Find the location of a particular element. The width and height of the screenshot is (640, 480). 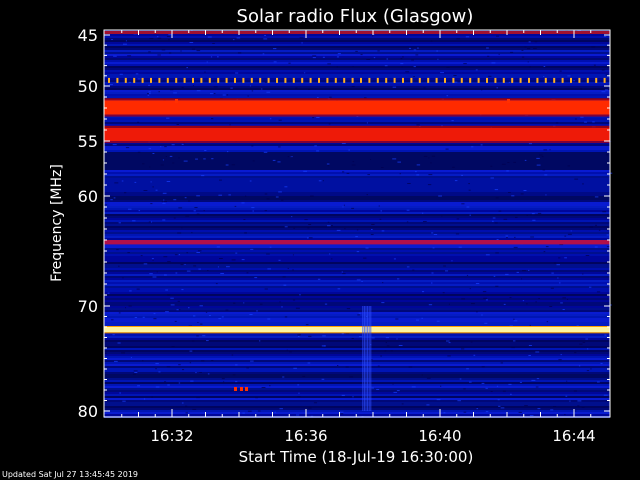

heatmap-burst is located at coordinates (369, 358).